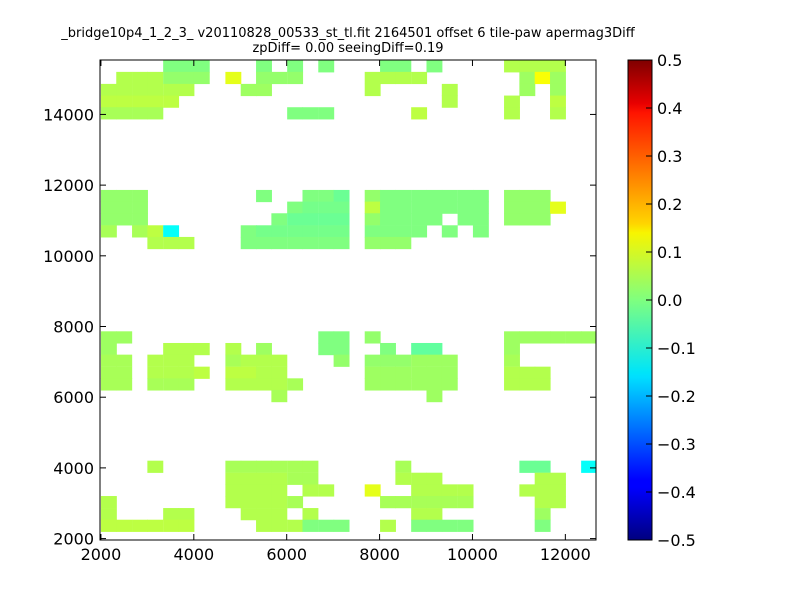 The width and height of the screenshot is (800, 600). I want to click on y-tick-label: 12000, so click(68, 185).